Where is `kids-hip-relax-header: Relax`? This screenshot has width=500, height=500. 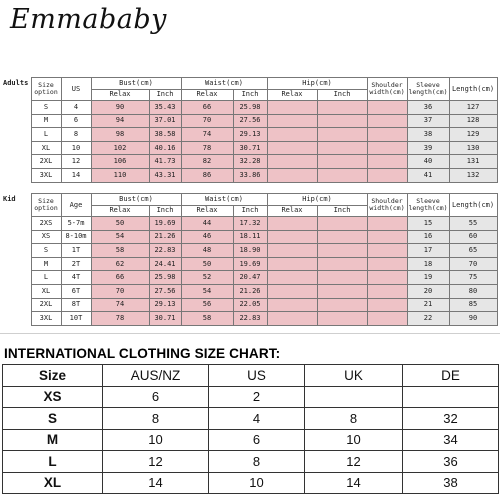
kids-hip-relax-header: Relax is located at coordinates (292, 210).